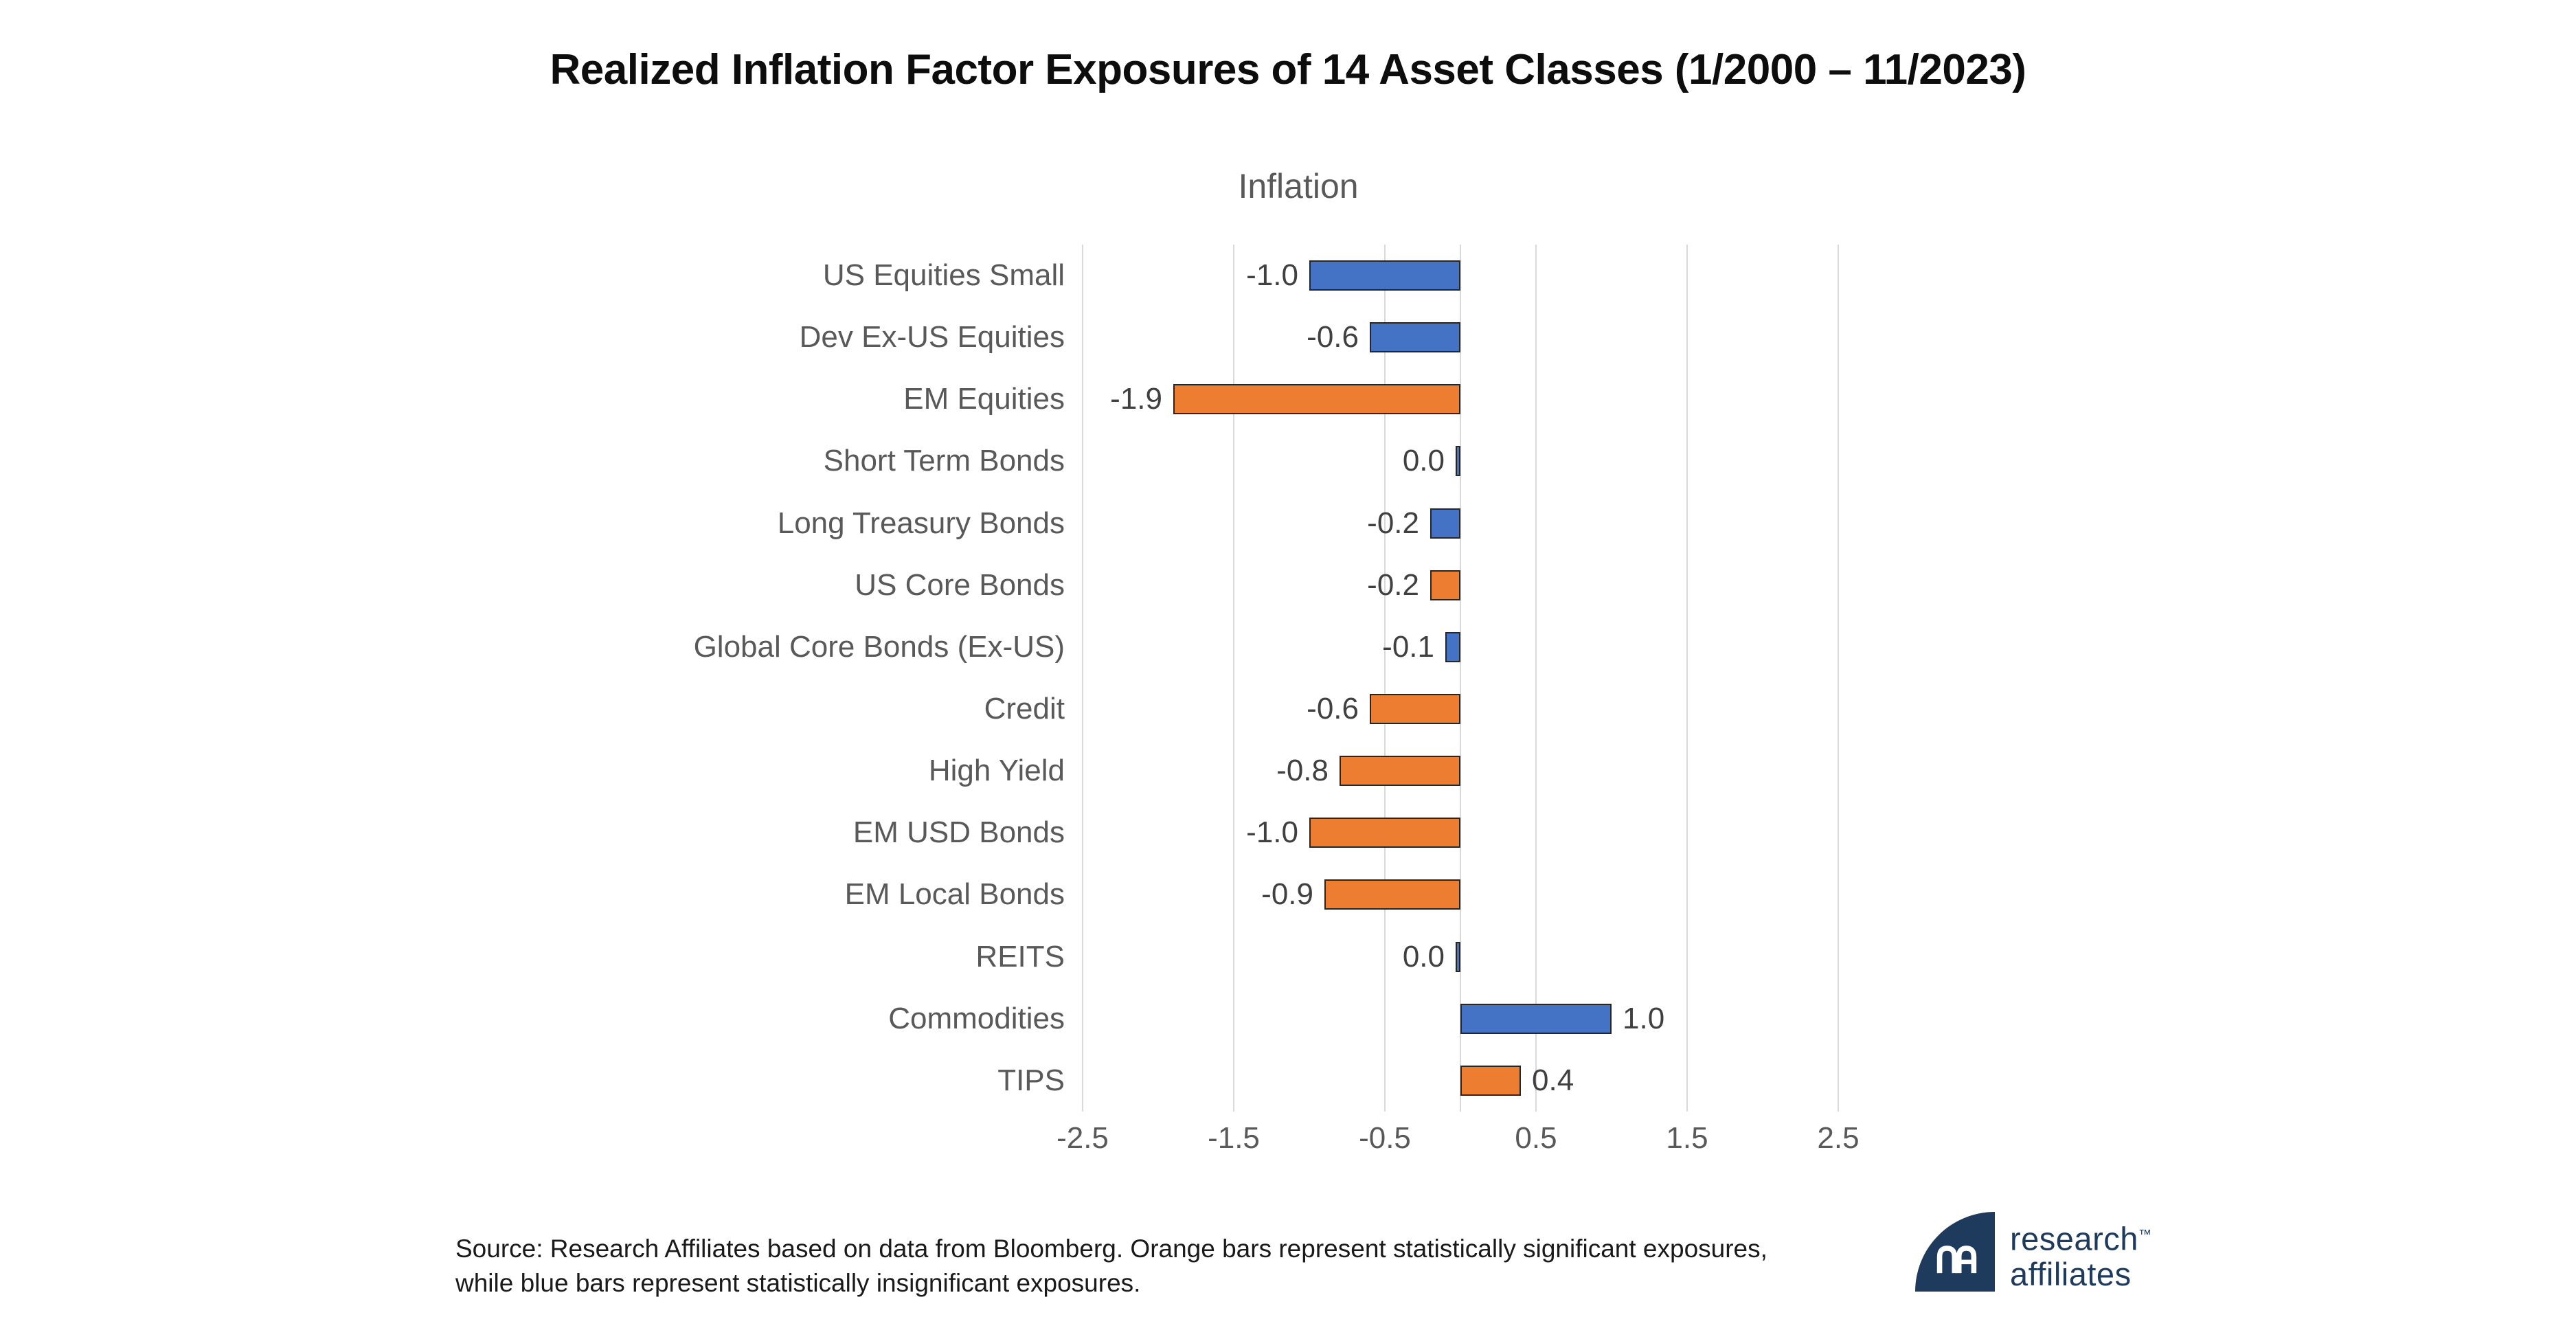  What do you see at coordinates (944, 461) in the screenshot?
I see `category-label: Short Term Bonds` at bounding box center [944, 461].